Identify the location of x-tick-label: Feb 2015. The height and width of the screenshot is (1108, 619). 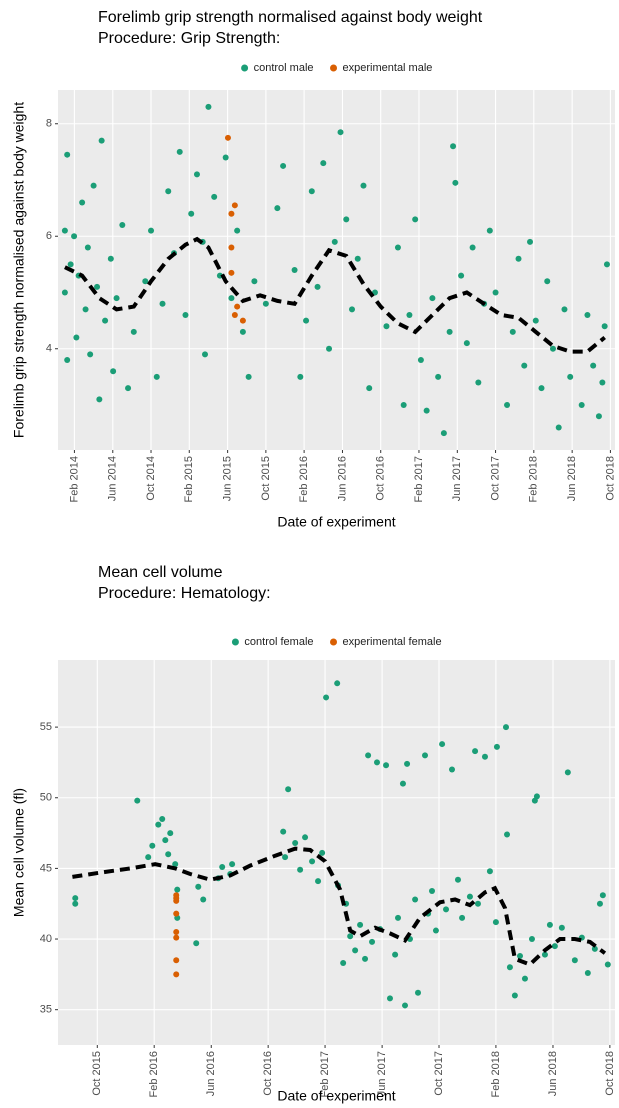
(189, 479).